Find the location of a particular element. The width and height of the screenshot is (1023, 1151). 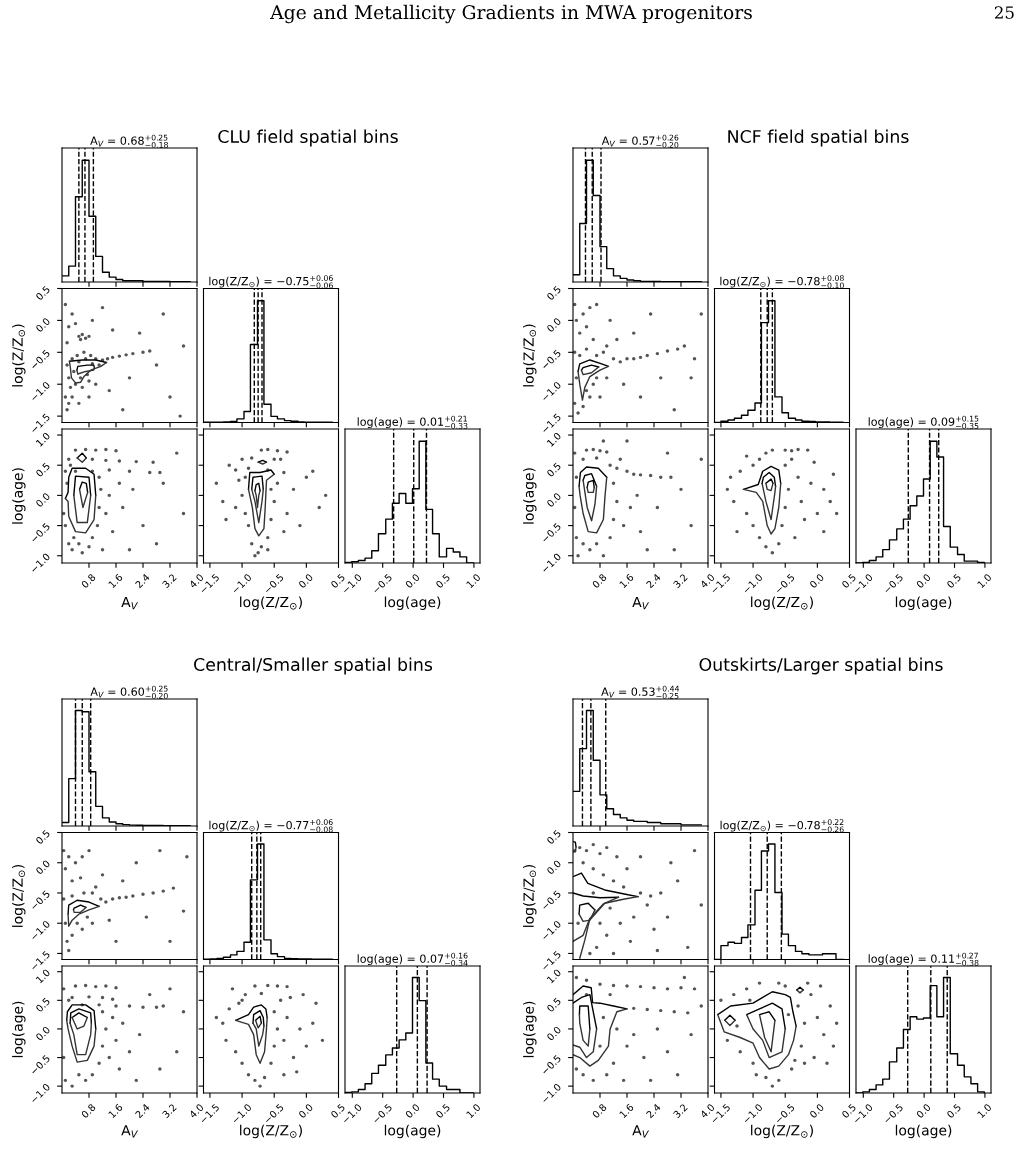

chart-title: log(Z/Z$_{⊙}$) = −0.78$^{+0.08}$$_{−0.10}$ is located at coordinates (782, 282).